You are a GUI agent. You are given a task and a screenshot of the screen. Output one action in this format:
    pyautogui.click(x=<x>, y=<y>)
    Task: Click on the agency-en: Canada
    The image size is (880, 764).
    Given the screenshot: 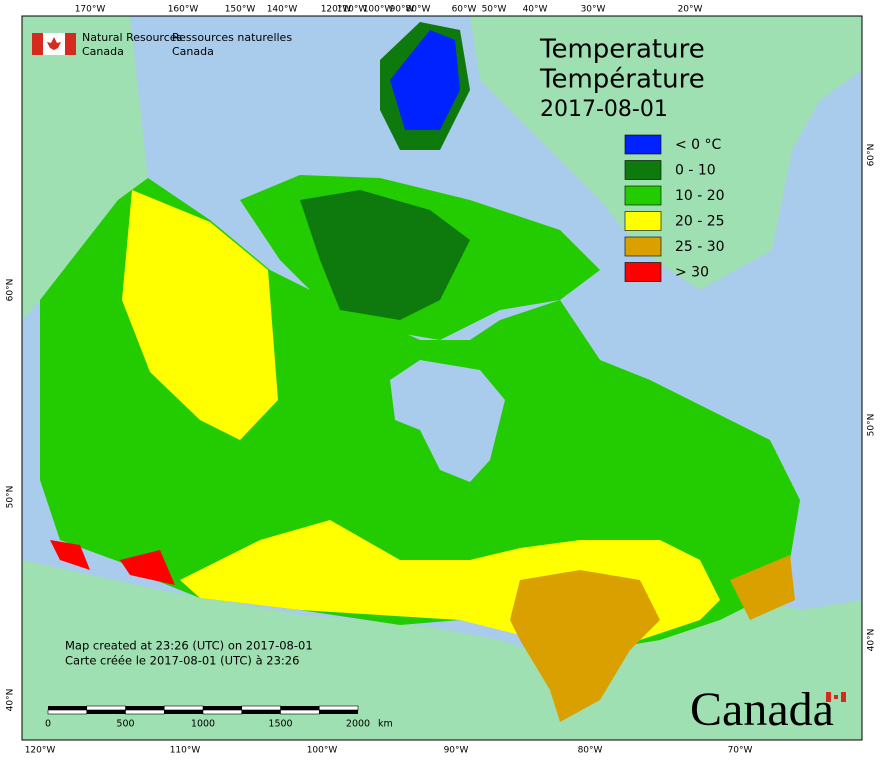 What is the action you would take?
    pyautogui.click(x=103, y=51)
    